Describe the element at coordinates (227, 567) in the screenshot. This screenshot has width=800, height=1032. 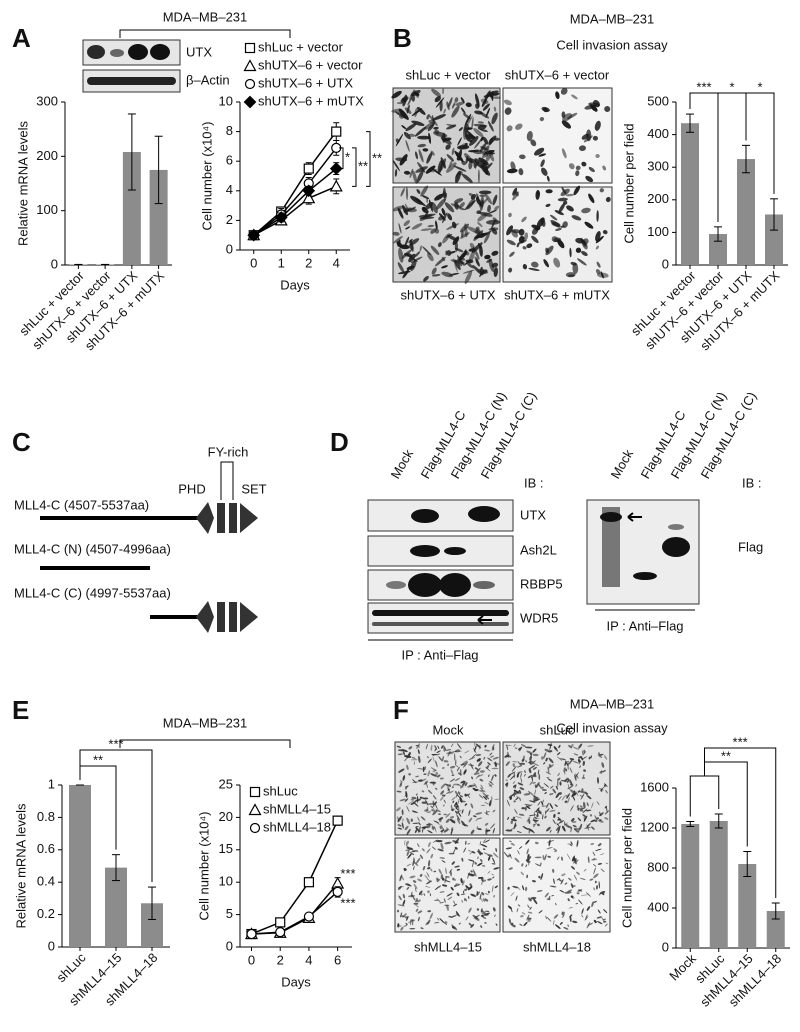
I see `domains` at that location.